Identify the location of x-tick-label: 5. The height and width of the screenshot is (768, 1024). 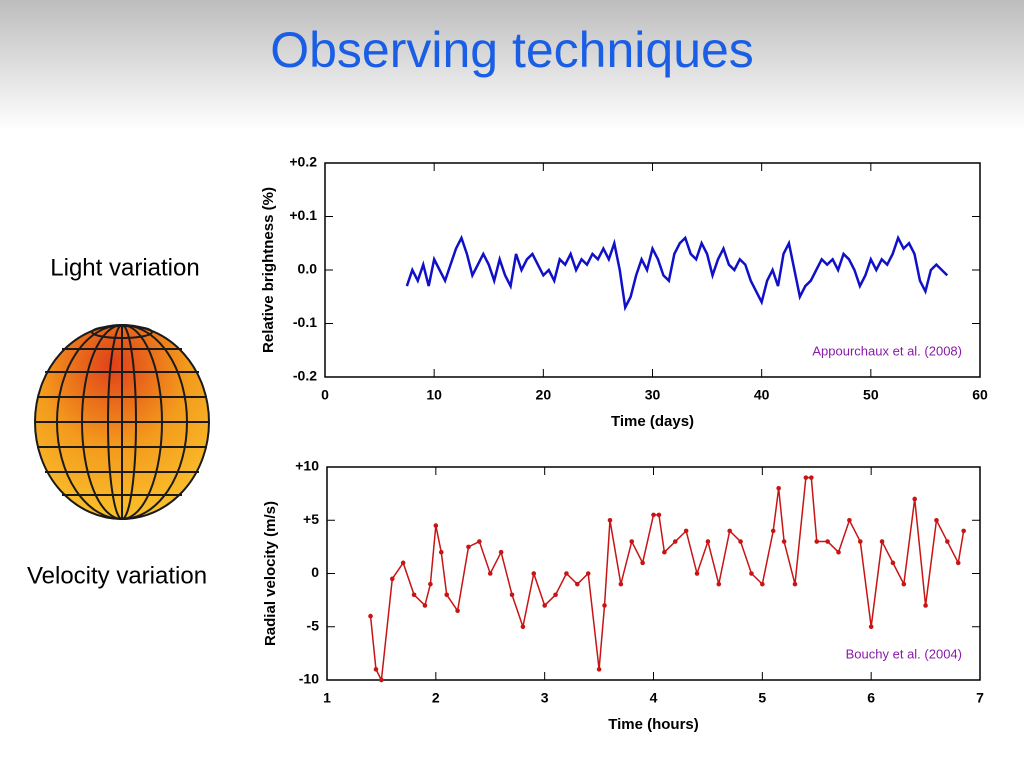
(762, 698).